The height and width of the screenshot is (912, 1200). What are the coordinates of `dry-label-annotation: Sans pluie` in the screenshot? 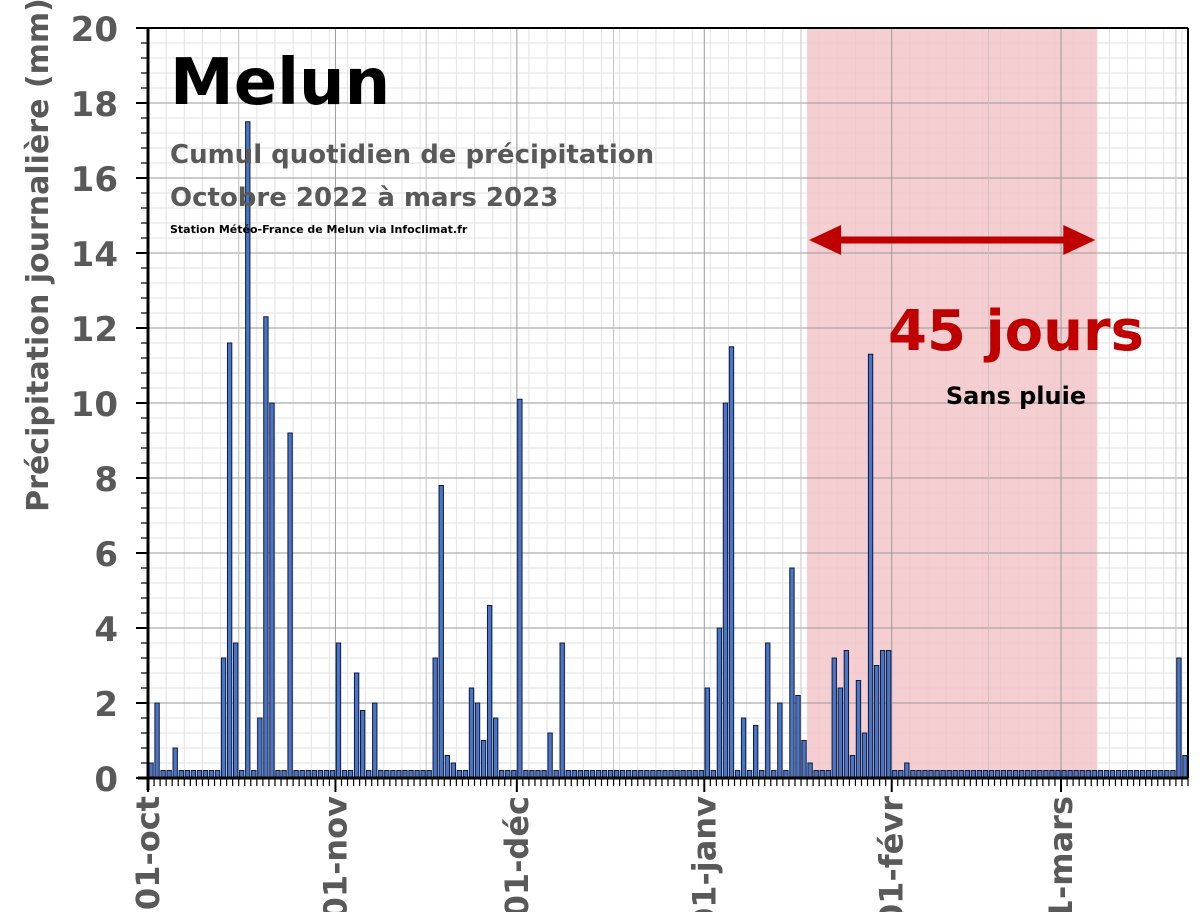 It's located at (1016, 396).